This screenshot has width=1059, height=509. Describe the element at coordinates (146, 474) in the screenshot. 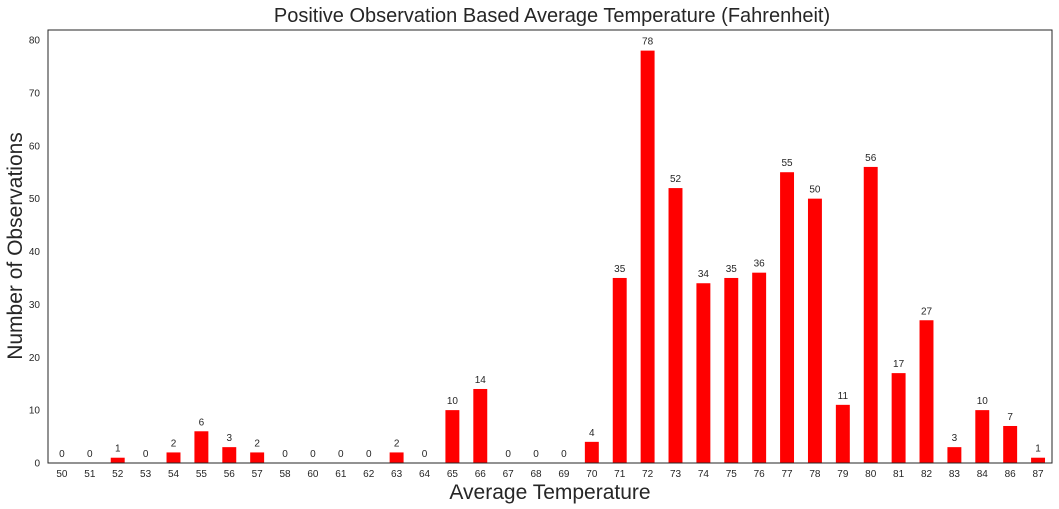

I see `x-tick-label-53: 53` at that location.